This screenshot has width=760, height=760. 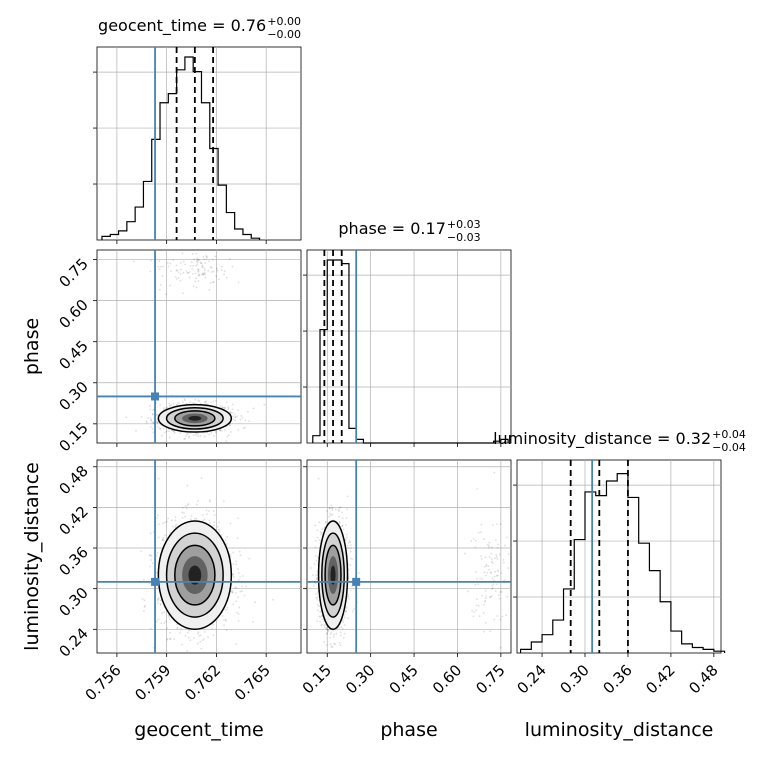 What do you see at coordinates (195, 418) in the screenshot?
I see `density-contour` at bounding box center [195, 418].